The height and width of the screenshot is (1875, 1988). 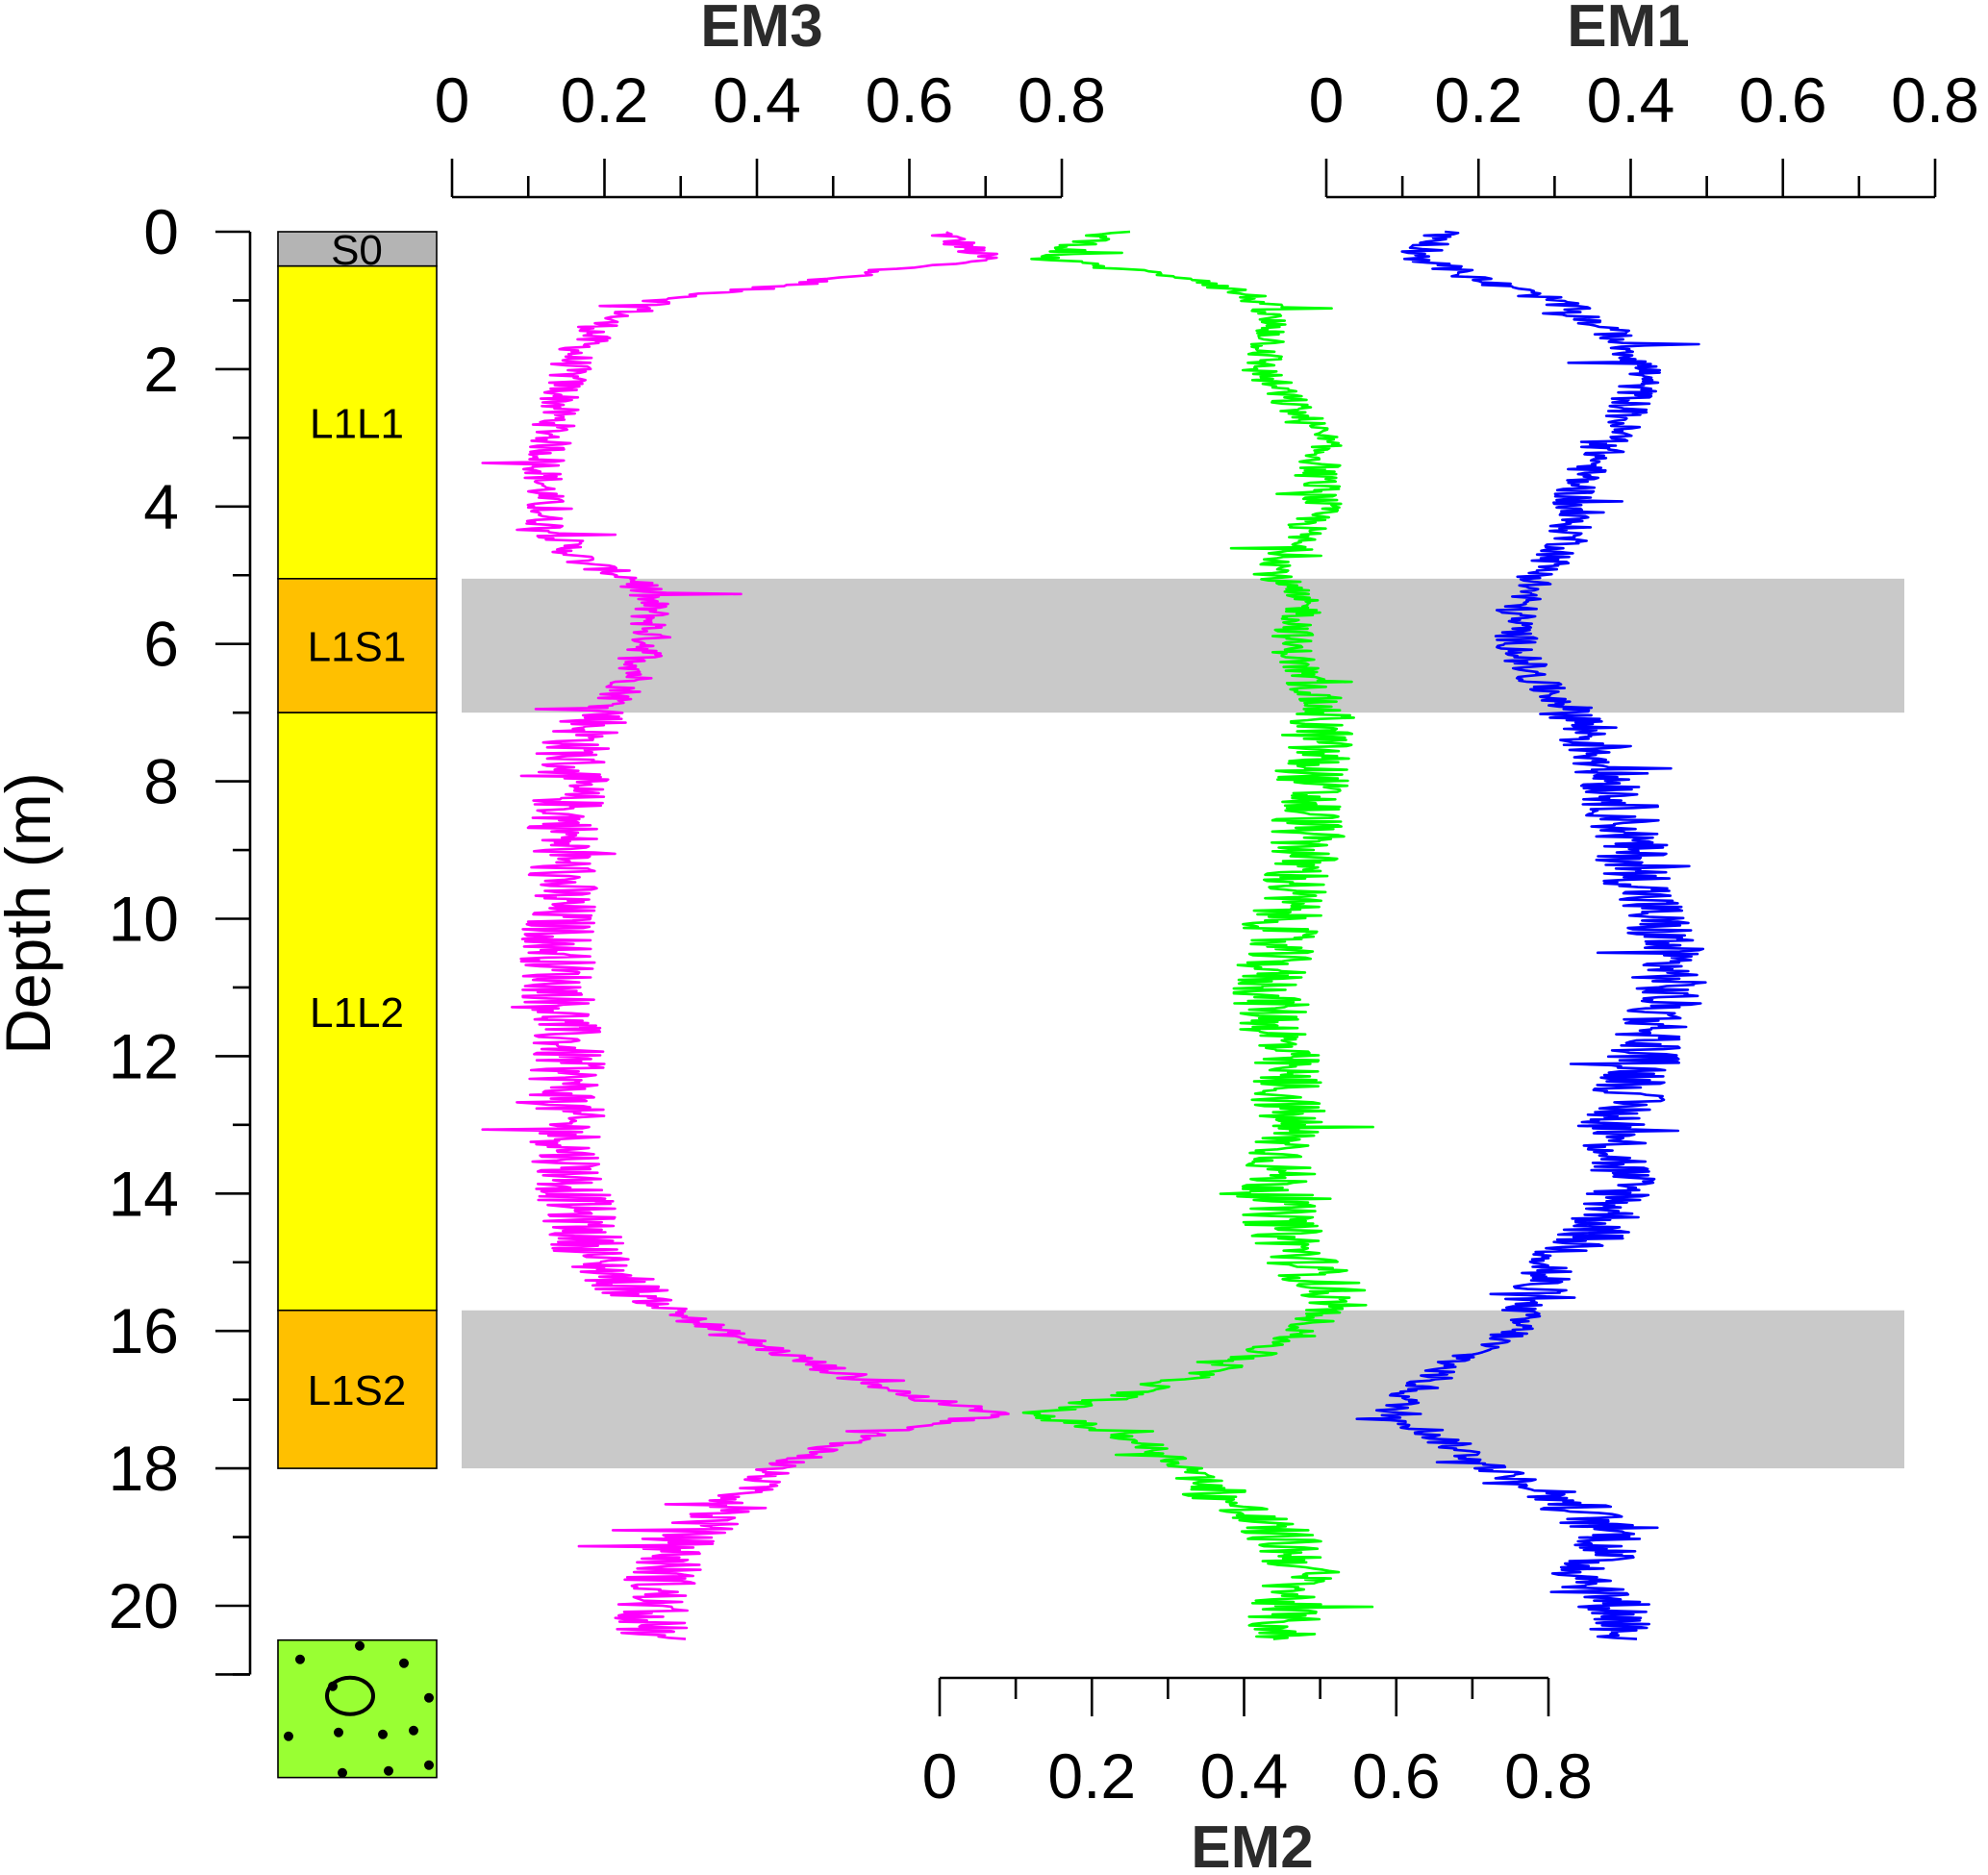 I want to click on depth-tick-label: 8, so click(x=161, y=781).